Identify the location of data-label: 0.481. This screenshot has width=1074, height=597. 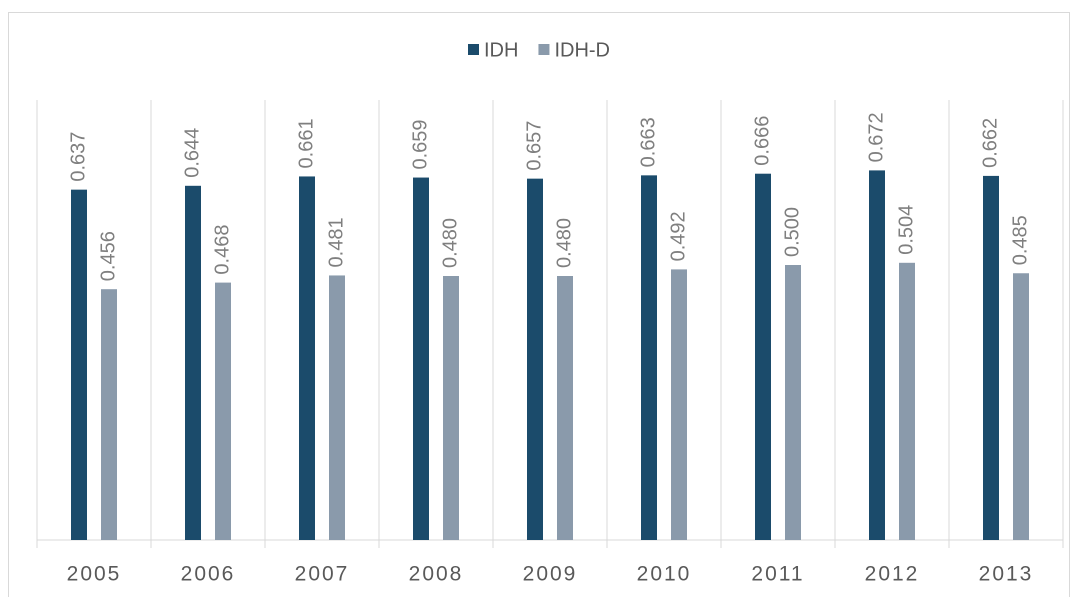
(336, 242).